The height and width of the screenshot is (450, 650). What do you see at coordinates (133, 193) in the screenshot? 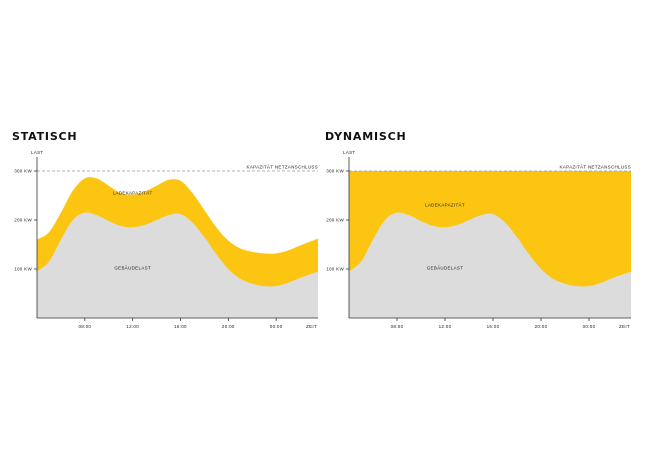
I see `statisch-label-ladekapazitaet: LADEKAPAZITÄT` at bounding box center [133, 193].